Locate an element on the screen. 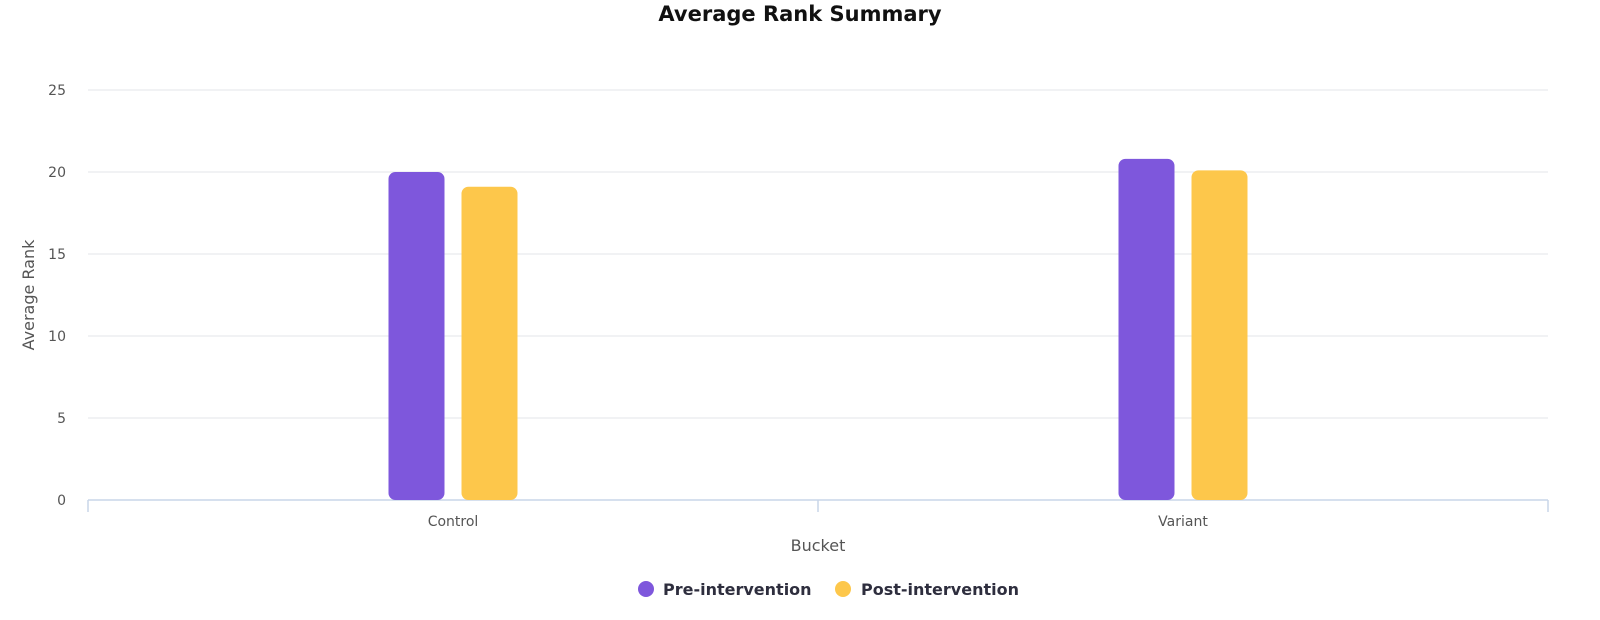 Image resolution: width=1600 pixels, height=620 pixels. legend-item: Pre-intervention is located at coordinates (725, 589).